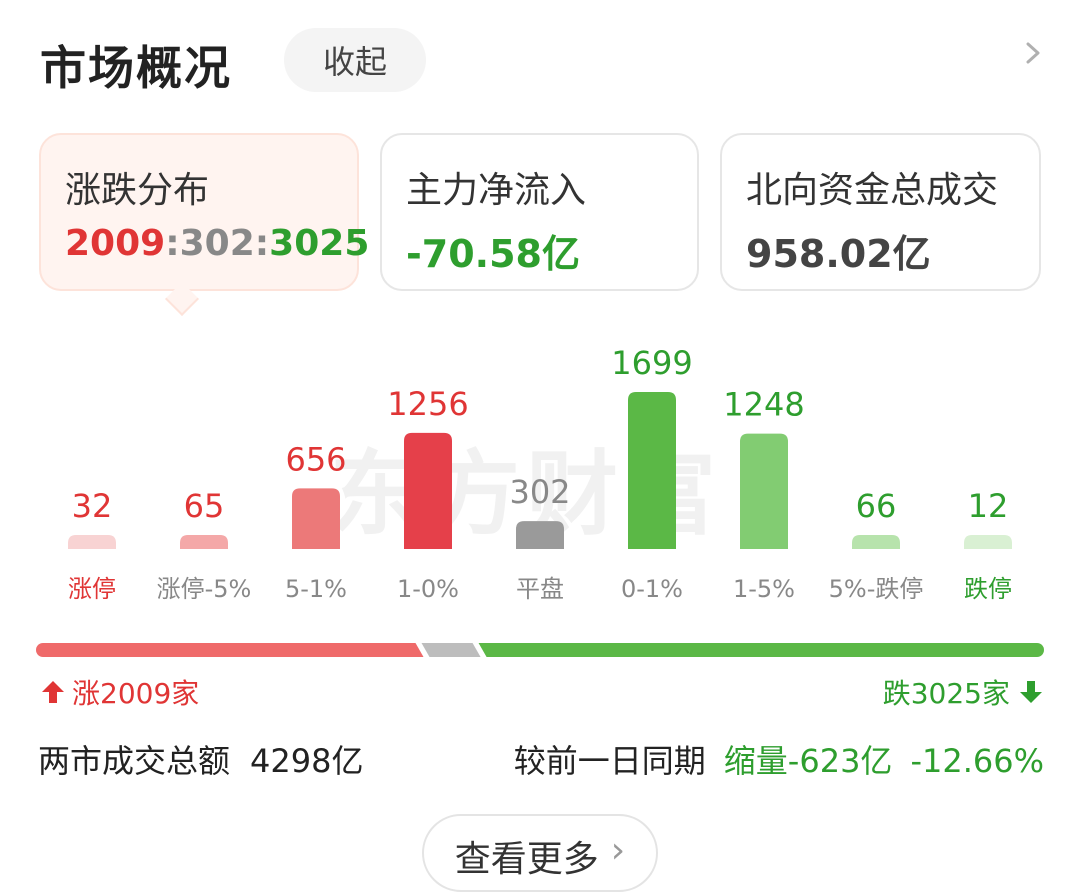 This screenshot has height=892, width=1080. What do you see at coordinates (539, 212) in the screenshot?
I see `card-main-net-inflow: 主力净流入 -70.58亿` at bounding box center [539, 212].